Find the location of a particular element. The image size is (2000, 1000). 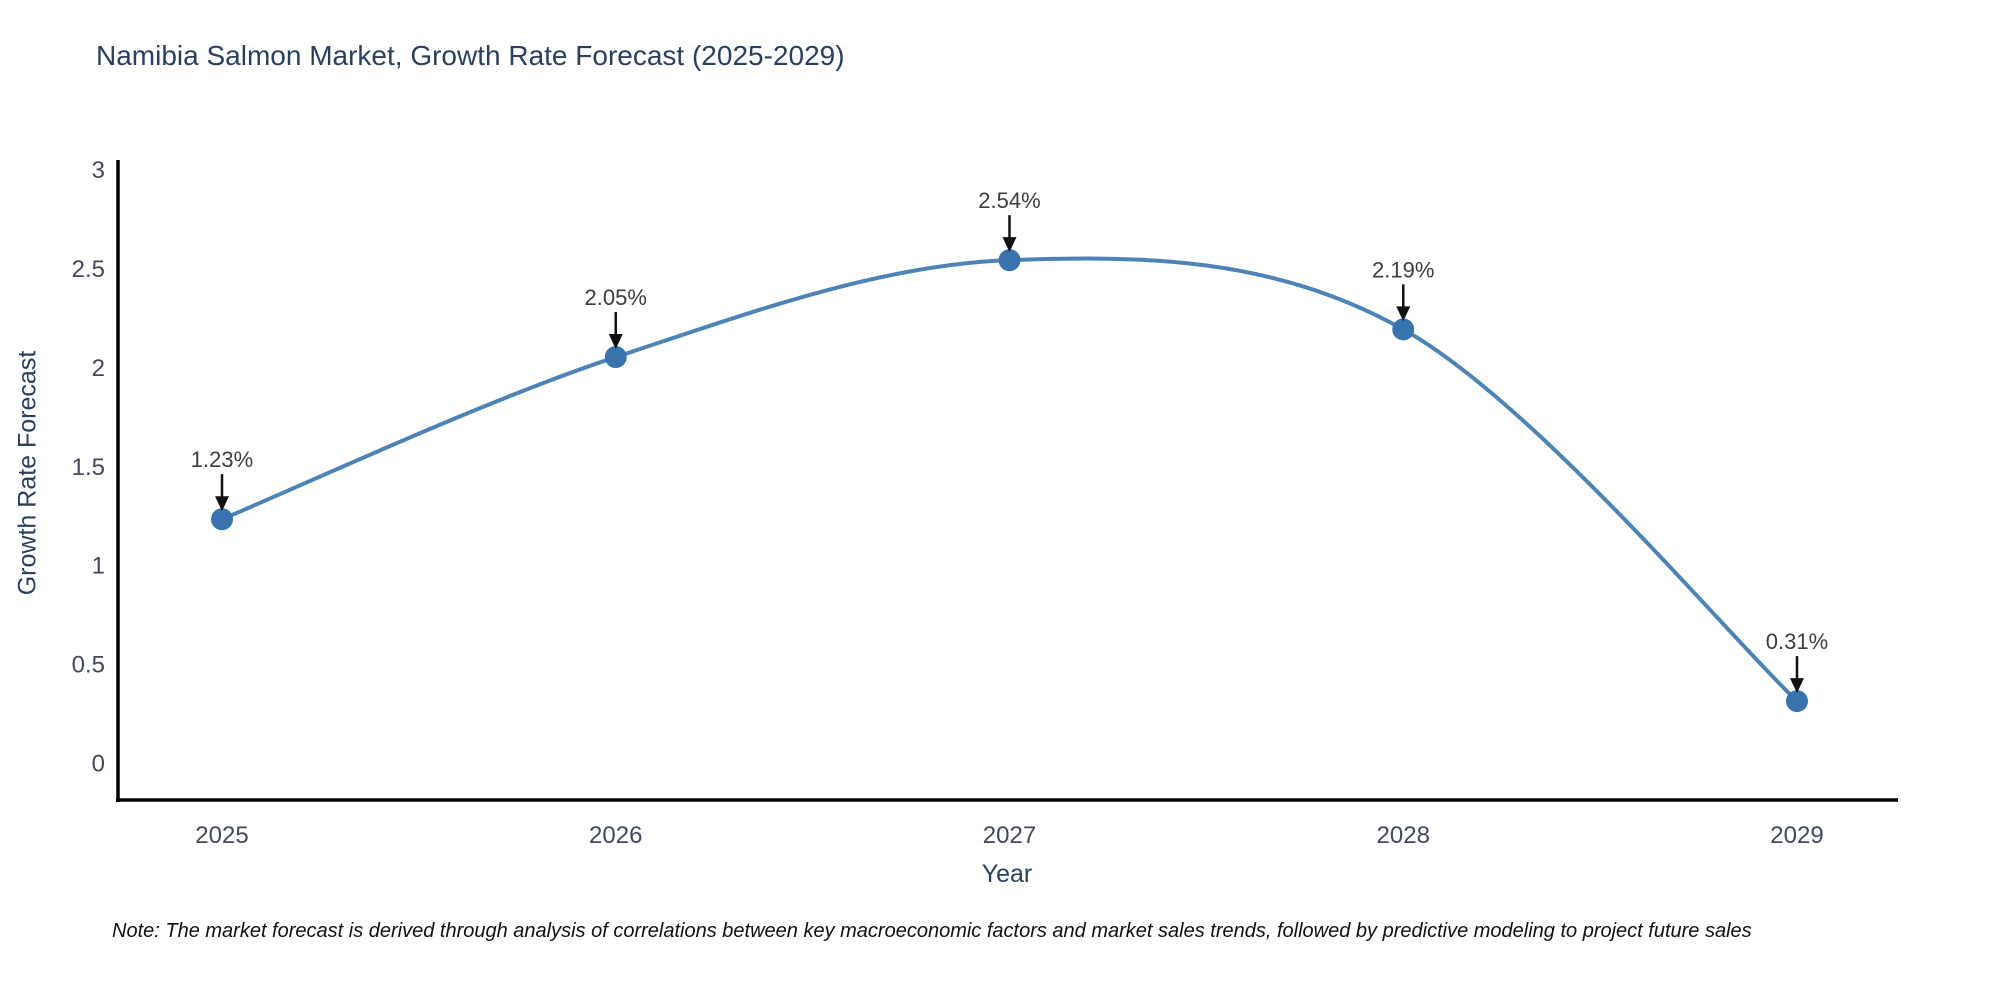

x-tick-label: 2026 is located at coordinates (615, 835).